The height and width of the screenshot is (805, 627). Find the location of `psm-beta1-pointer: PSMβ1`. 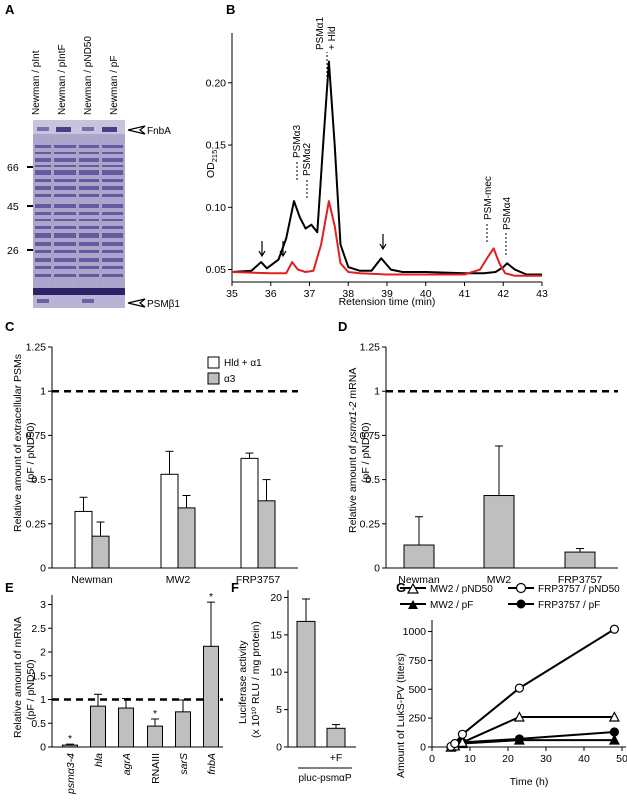

psm-beta1-pointer: PSMβ1 is located at coordinates (153, 304).